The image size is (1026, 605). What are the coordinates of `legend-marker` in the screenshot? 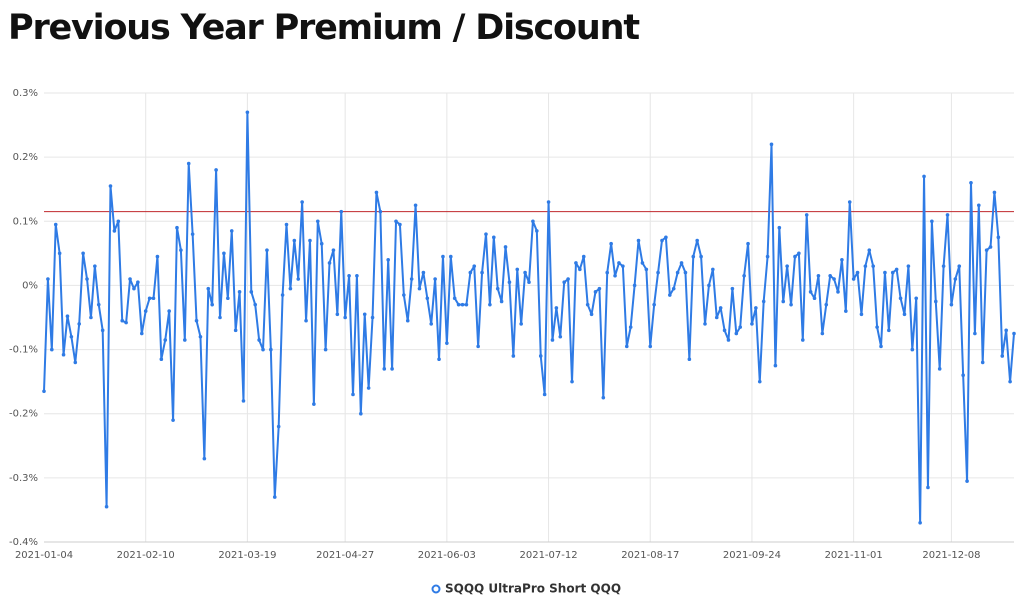 It's located at (436, 589).